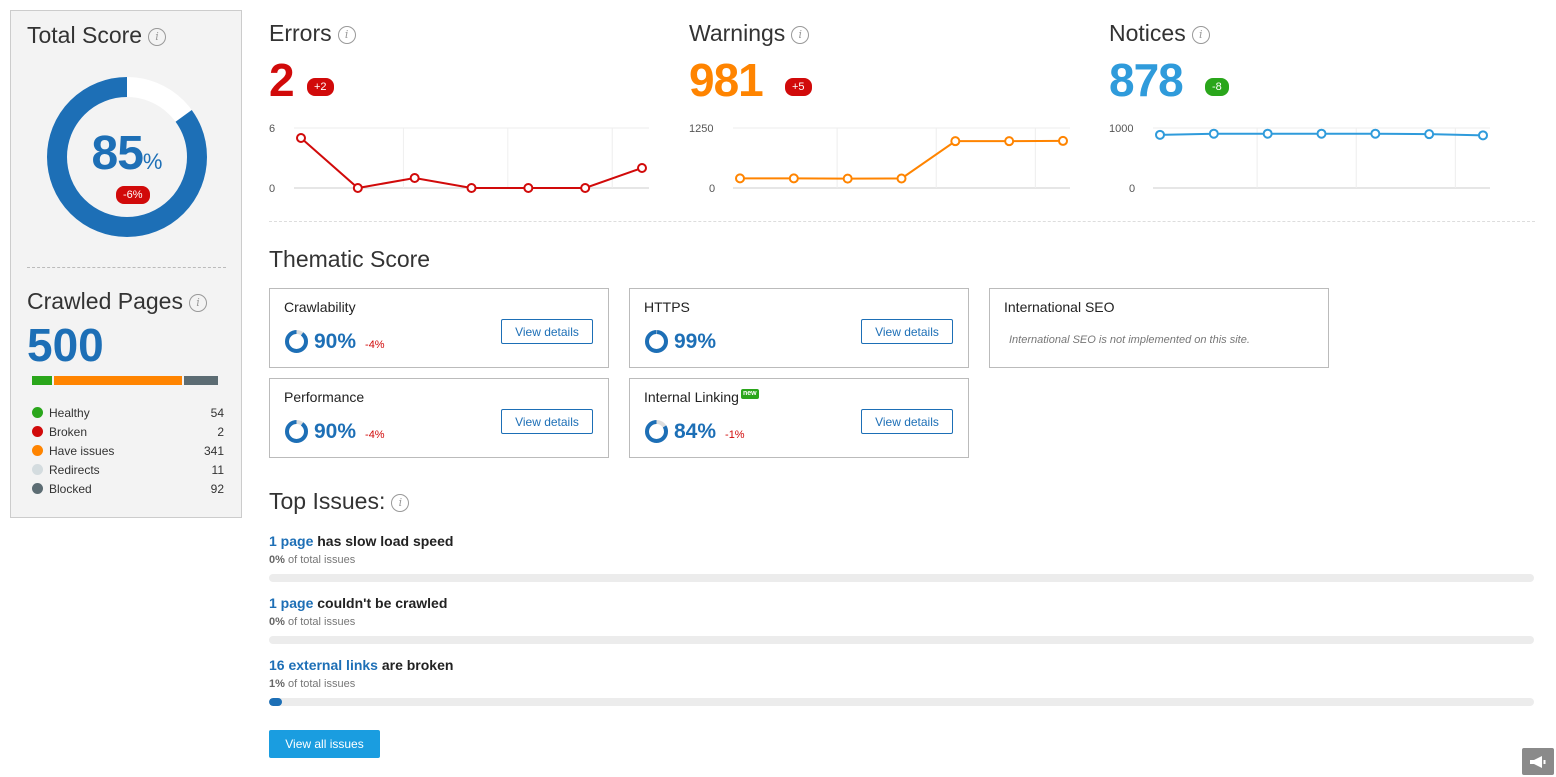 The width and height of the screenshot is (1556, 777). Describe the element at coordinates (380, 603) in the screenshot. I see `issue-text: couldn't be crawled` at that location.